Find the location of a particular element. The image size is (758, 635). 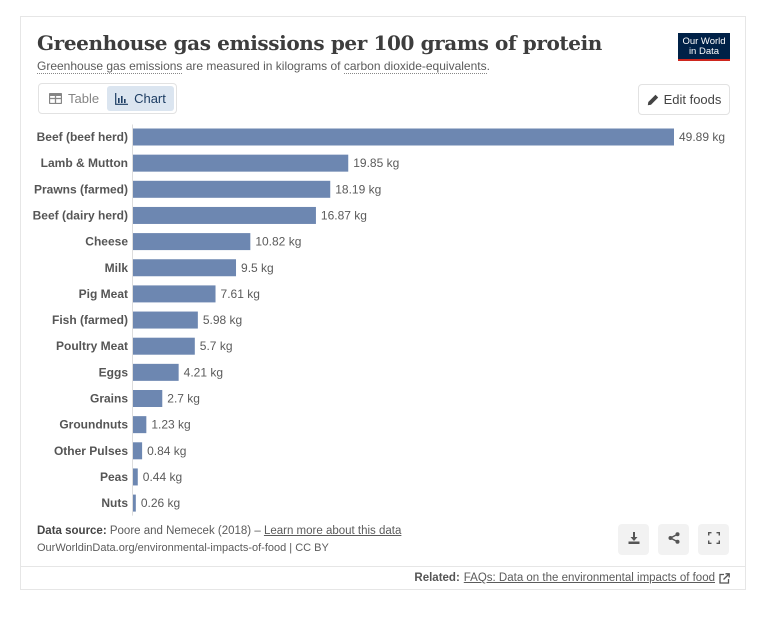

co2-equivalents-link: carbon dioxide-equivalents is located at coordinates (415, 66).